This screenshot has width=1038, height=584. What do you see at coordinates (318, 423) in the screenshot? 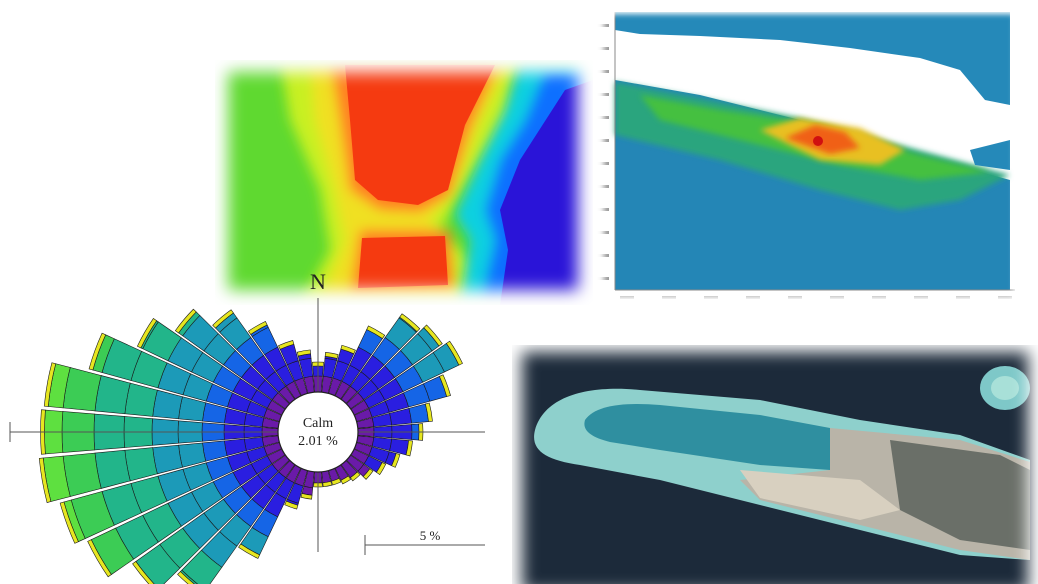
I see `calm-label: Calm` at bounding box center [318, 423].